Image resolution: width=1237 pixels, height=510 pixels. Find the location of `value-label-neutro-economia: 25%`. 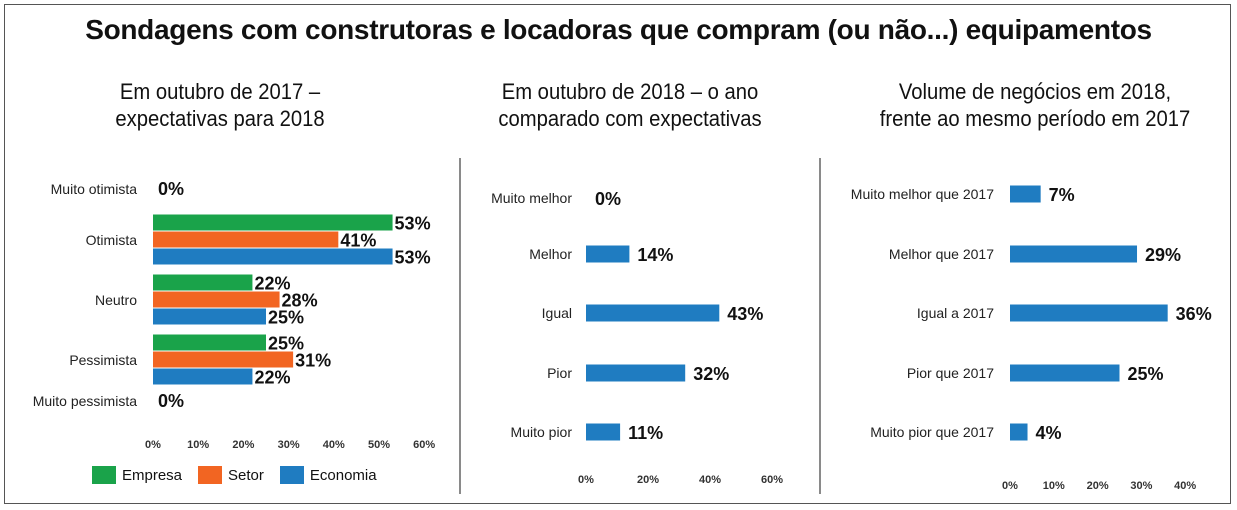

value-label-neutro-economia: 25% is located at coordinates (286, 318).